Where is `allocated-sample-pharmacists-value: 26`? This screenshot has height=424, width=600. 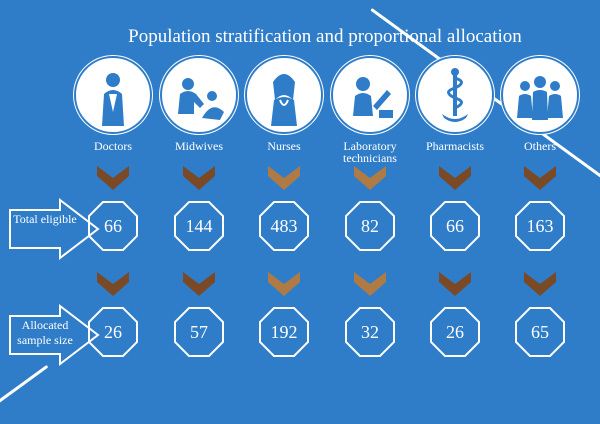
allocated-sample-pharmacists-value: 26 is located at coordinates (455, 332).